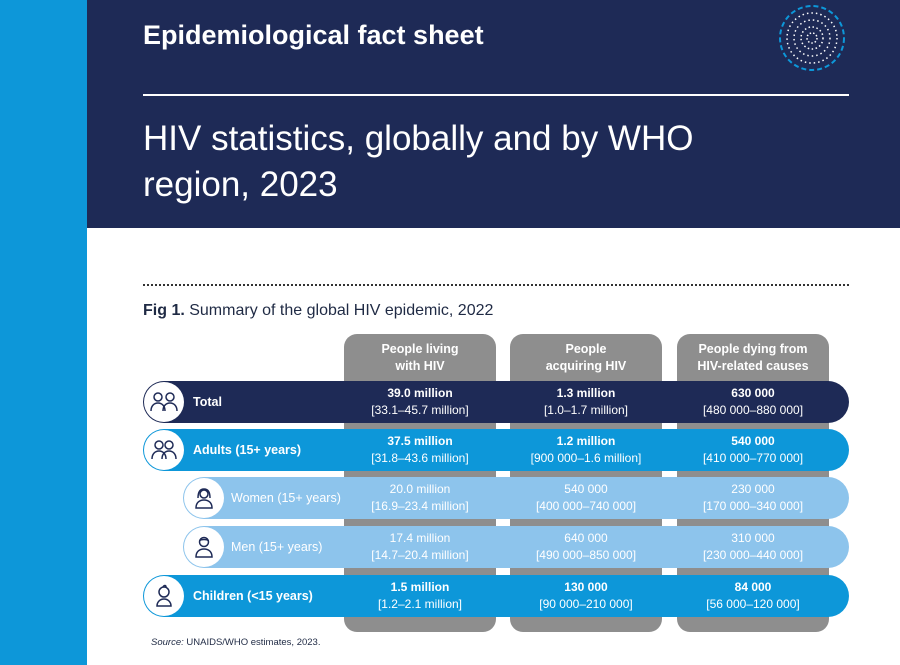  What do you see at coordinates (341, 310) in the screenshot?
I see `figure-caption: Summary of the global HIV epidemic, 2022` at bounding box center [341, 310].